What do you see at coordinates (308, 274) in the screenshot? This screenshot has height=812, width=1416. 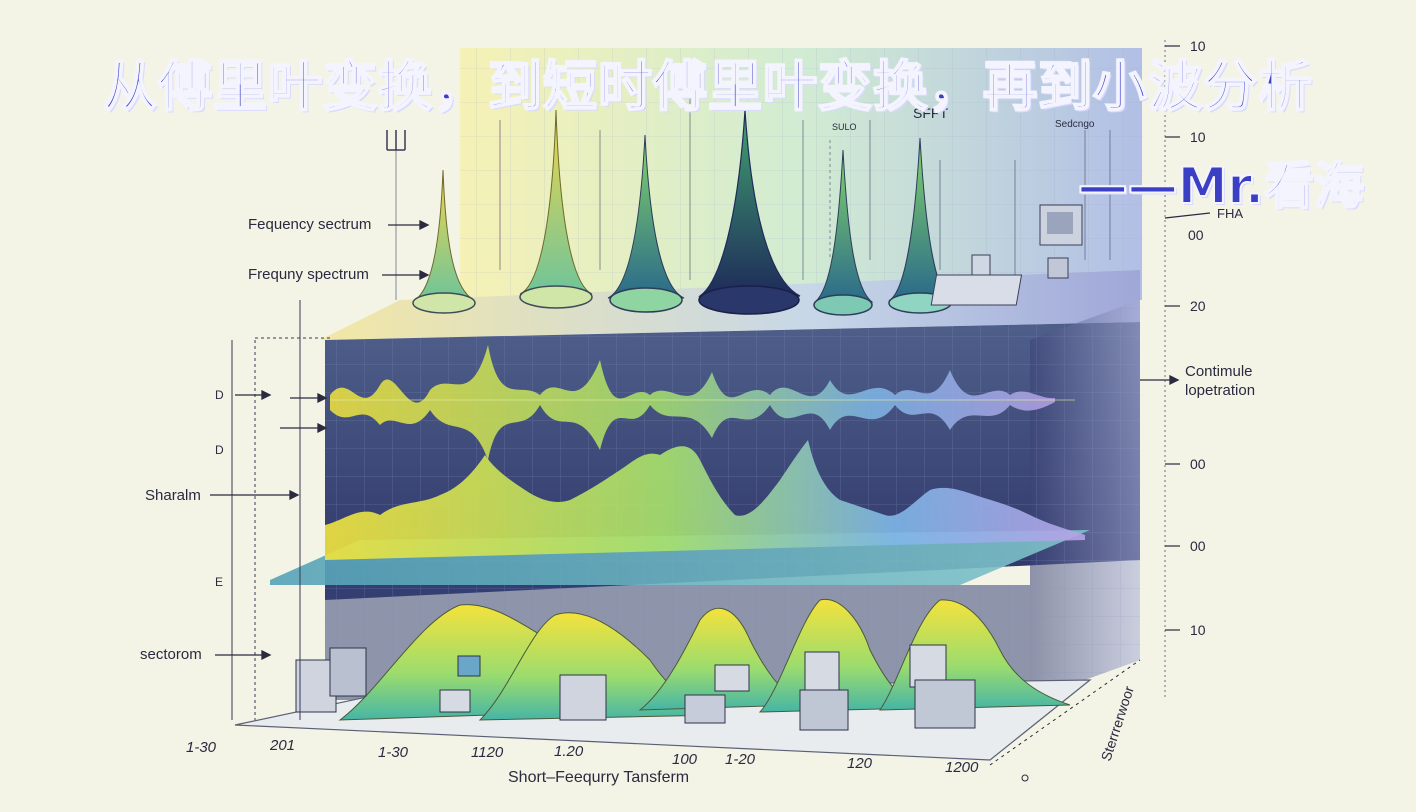 I see `label-frequency-spectrum-2: Frequny spectrum` at bounding box center [308, 274].